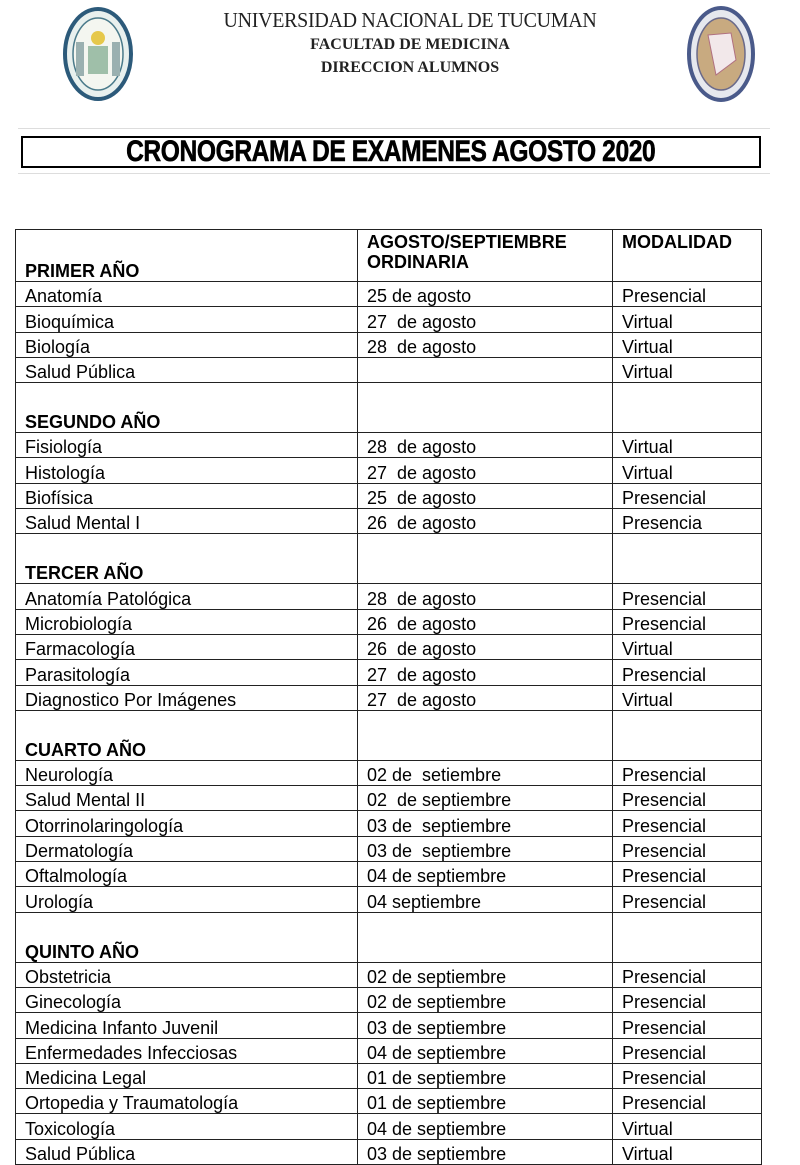  What do you see at coordinates (186, 319) in the screenshot?
I see `subject-cell: Bioquímica` at bounding box center [186, 319].